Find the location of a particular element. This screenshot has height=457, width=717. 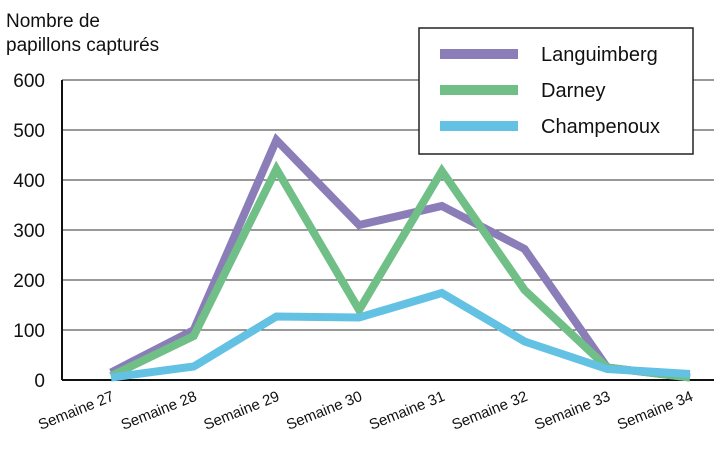

legend-label: Darney is located at coordinates (573, 91).